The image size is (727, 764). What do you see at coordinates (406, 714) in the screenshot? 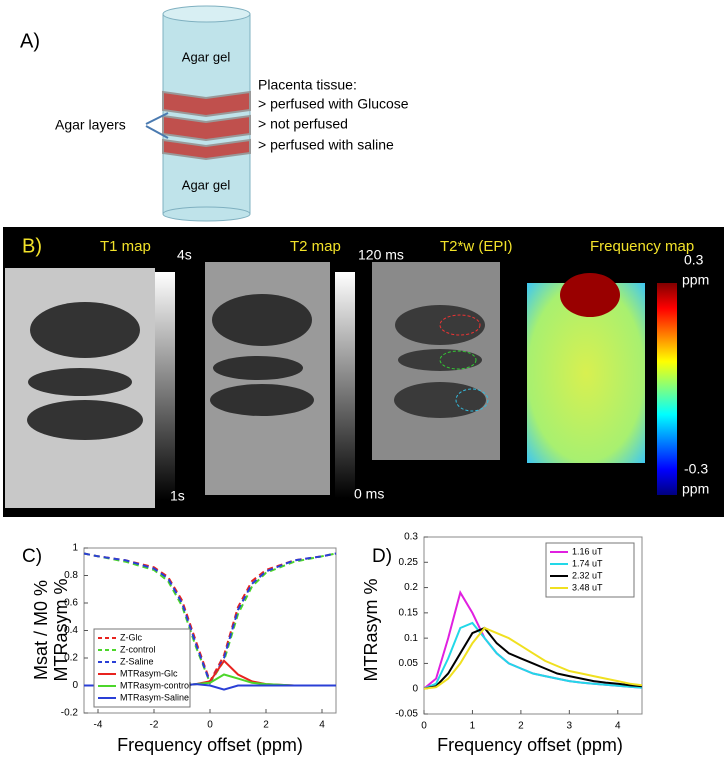
I see `y-tick-label: -0.05` at bounding box center [406, 714].